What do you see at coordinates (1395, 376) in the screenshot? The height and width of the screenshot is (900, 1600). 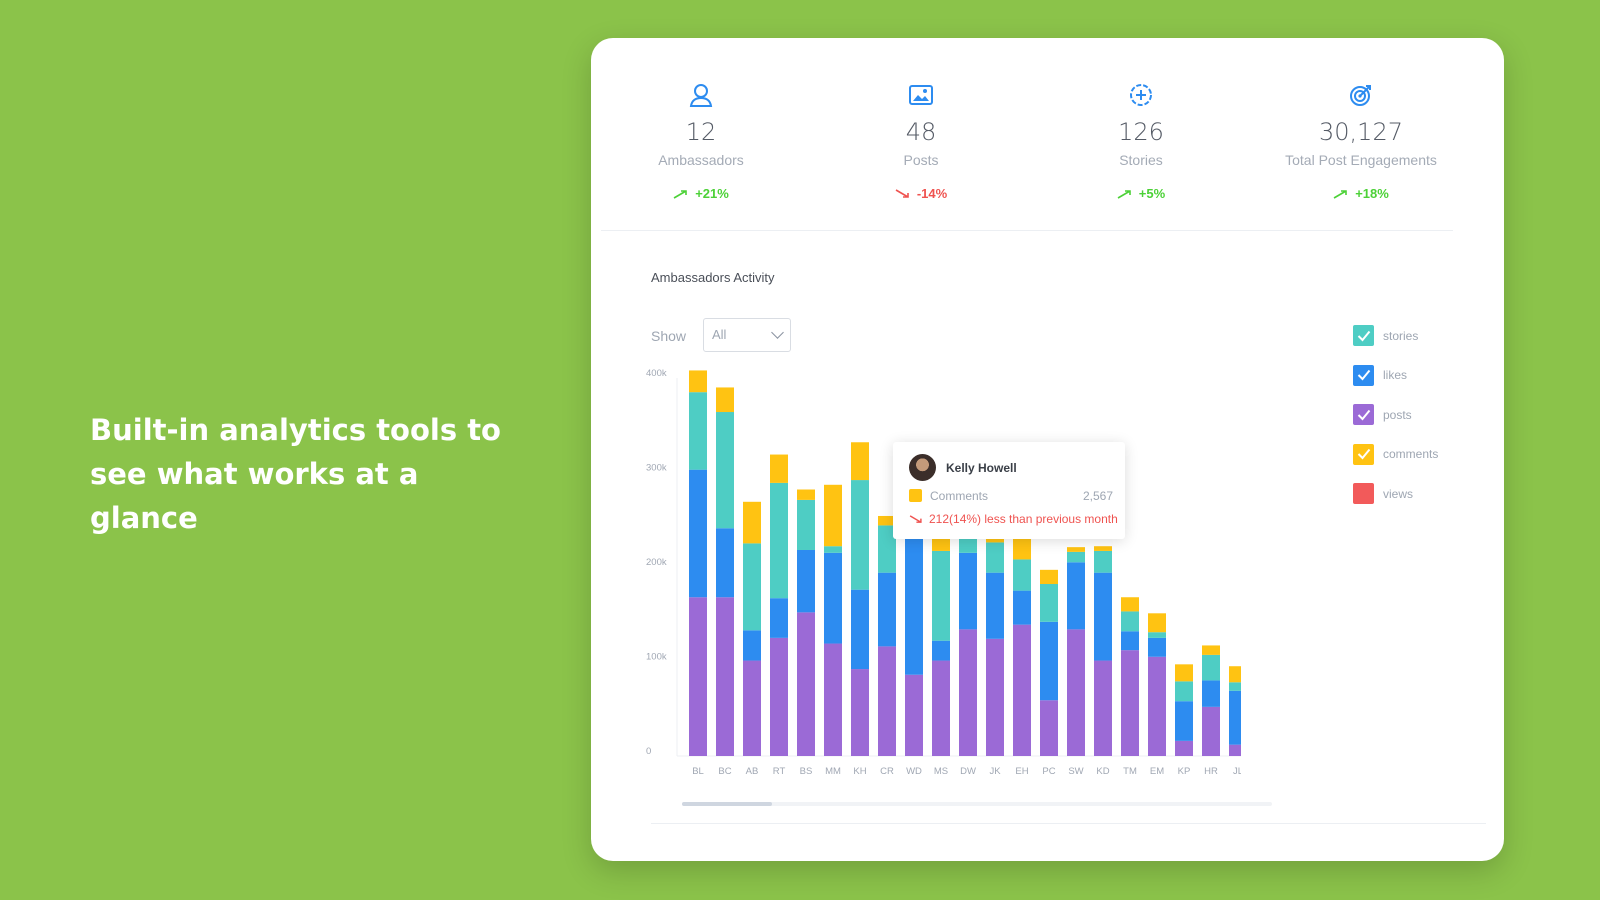 I see `legend-item-likes: likes` at bounding box center [1395, 376].